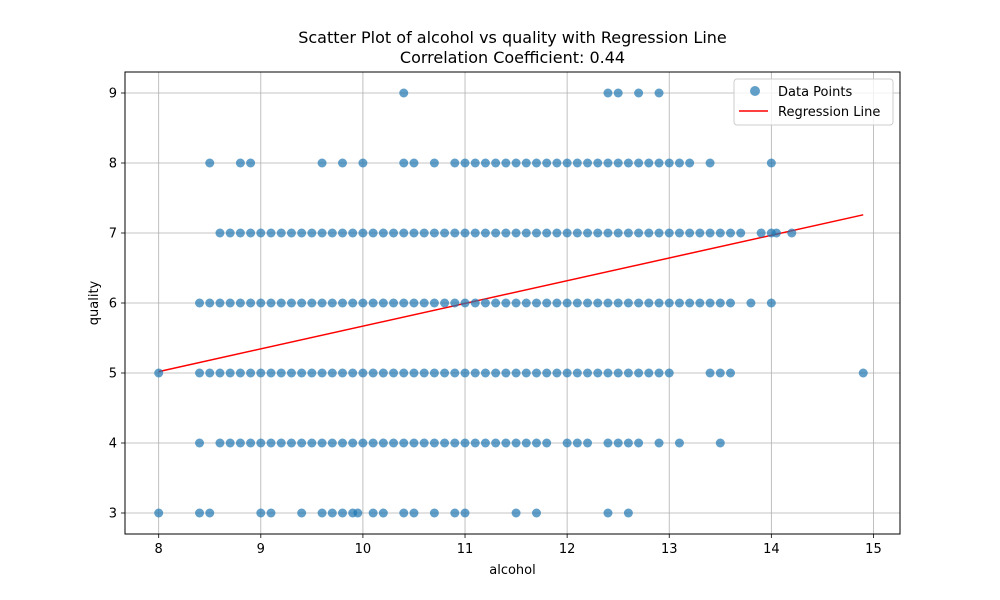 This screenshot has width=1000, height=600. What do you see at coordinates (669, 549) in the screenshot?
I see `x-tick-label: 13` at bounding box center [669, 549].